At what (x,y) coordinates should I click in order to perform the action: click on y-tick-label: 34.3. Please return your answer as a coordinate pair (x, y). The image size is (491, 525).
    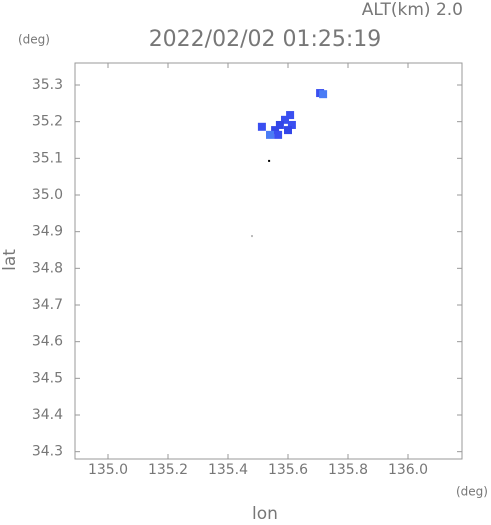
    Looking at the image, I should click on (47, 452).